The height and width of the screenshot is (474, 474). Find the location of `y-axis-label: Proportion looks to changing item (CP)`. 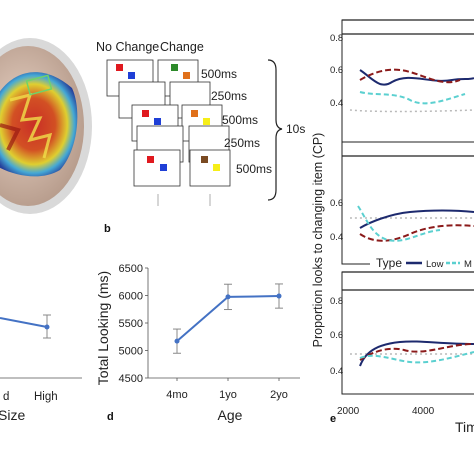

y-axis-label: Proportion looks to changing item (CP) is located at coordinates (318, 240).